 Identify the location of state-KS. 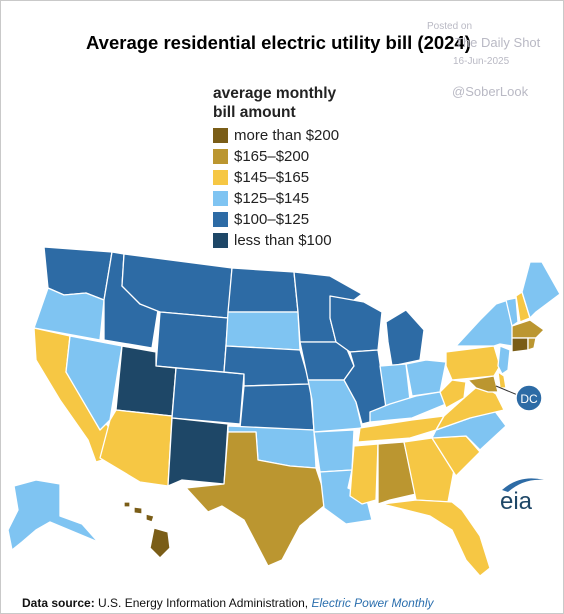
(277, 407).